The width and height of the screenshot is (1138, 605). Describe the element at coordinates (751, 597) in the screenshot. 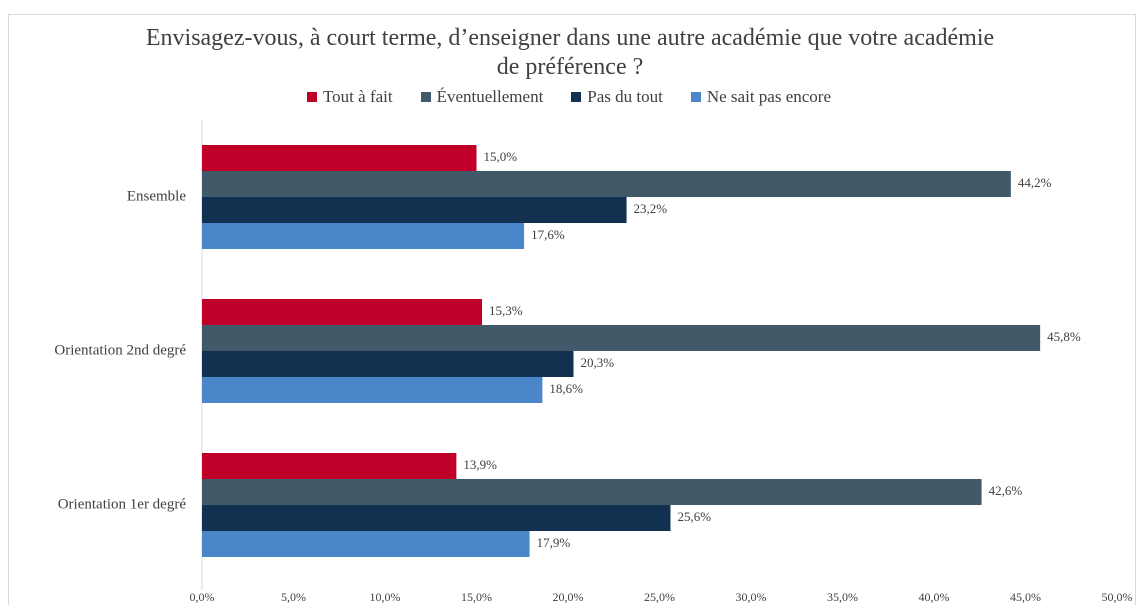

I see `x-tick-label: 30,0%` at that location.